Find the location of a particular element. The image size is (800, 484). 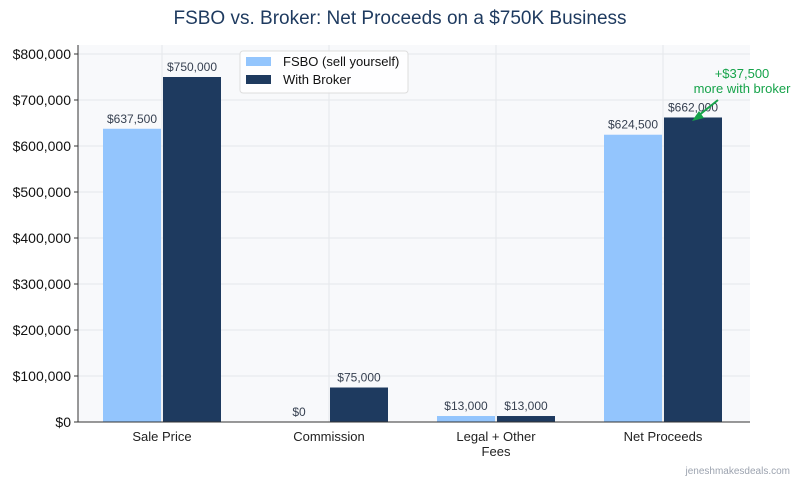

annotation-text: more with broker is located at coordinates (742, 88).